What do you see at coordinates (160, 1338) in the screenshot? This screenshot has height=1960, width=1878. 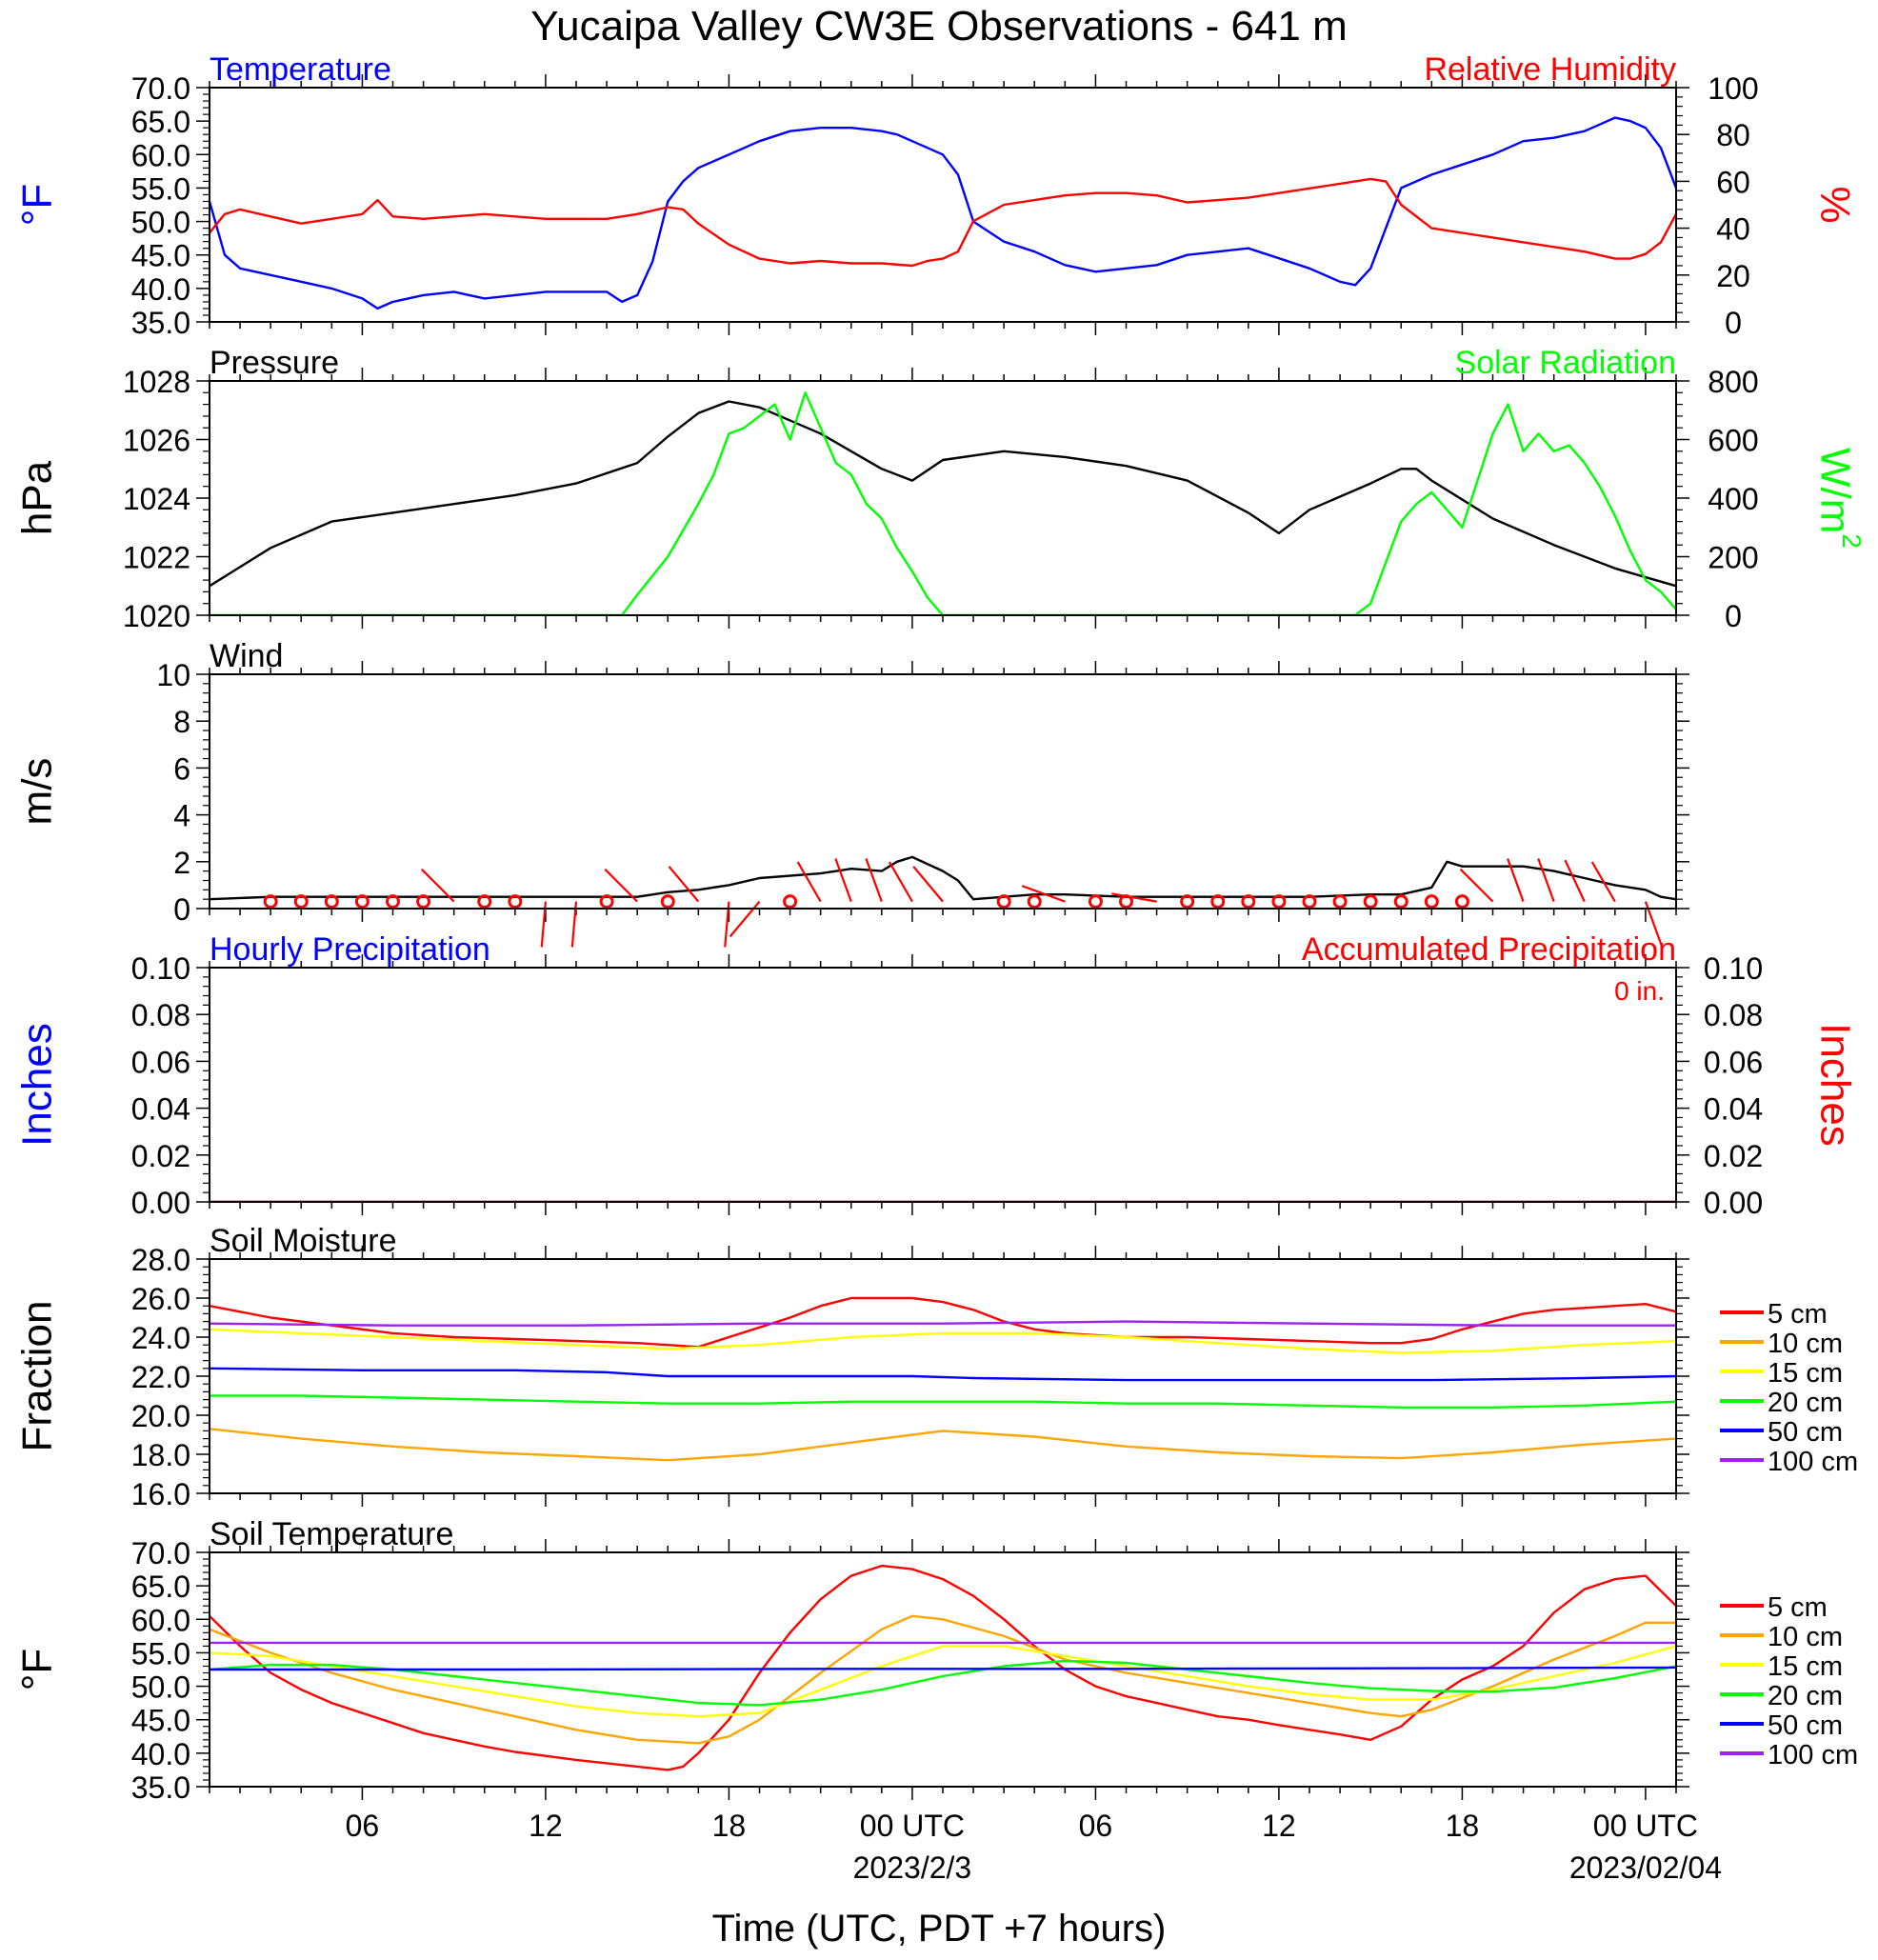 I see `y-tick-label: 24.0` at bounding box center [160, 1338].